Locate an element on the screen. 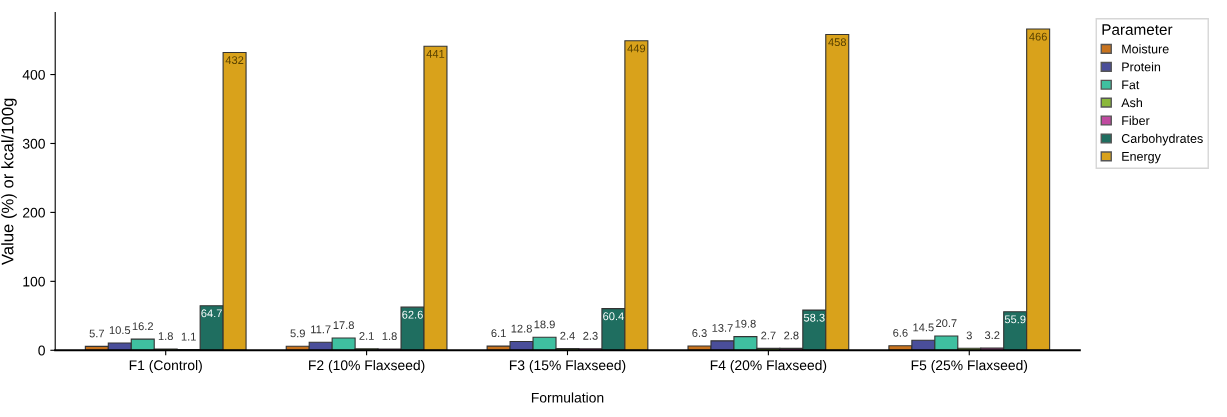 The height and width of the screenshot is (417, 1227). data-label: 60.4 is located at coordinates (613, 316).